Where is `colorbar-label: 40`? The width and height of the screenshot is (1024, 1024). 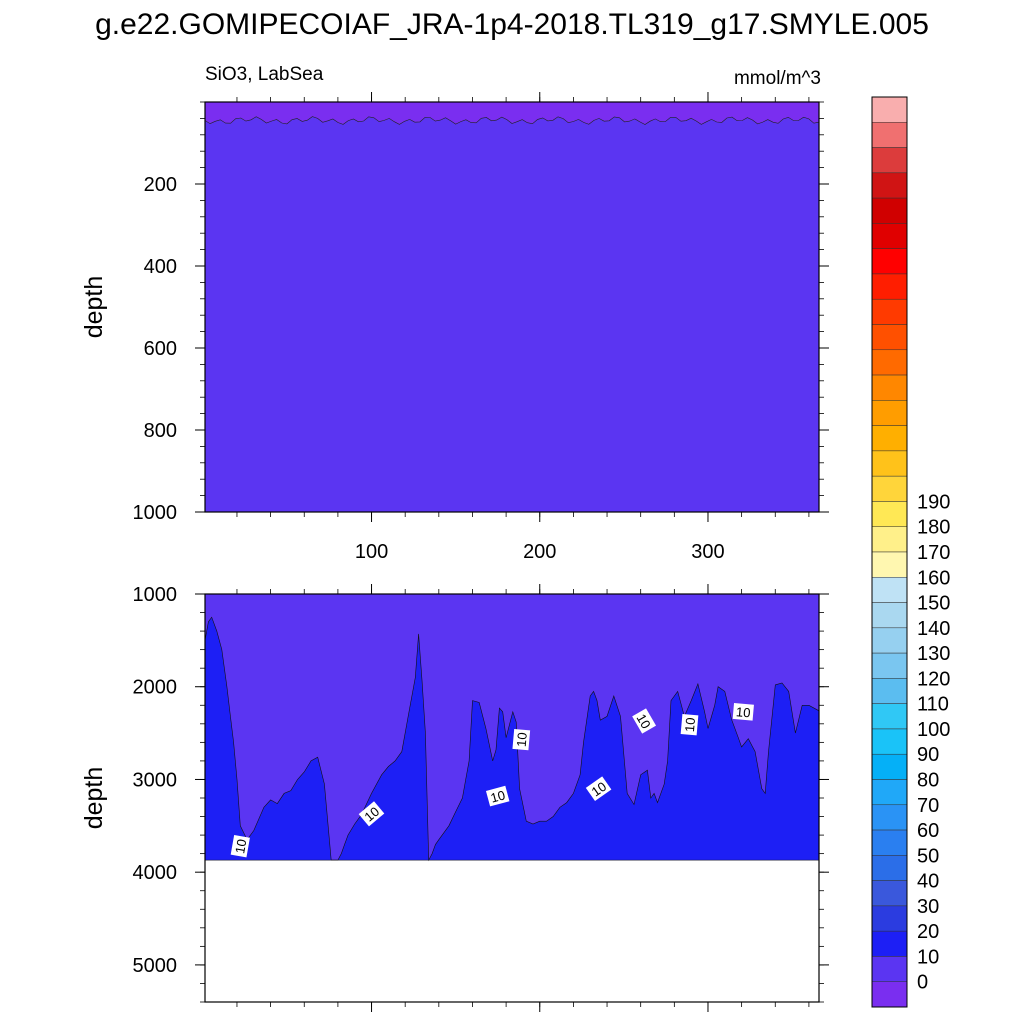 colorbar-label: 40 is located at coordinates (928, 882).